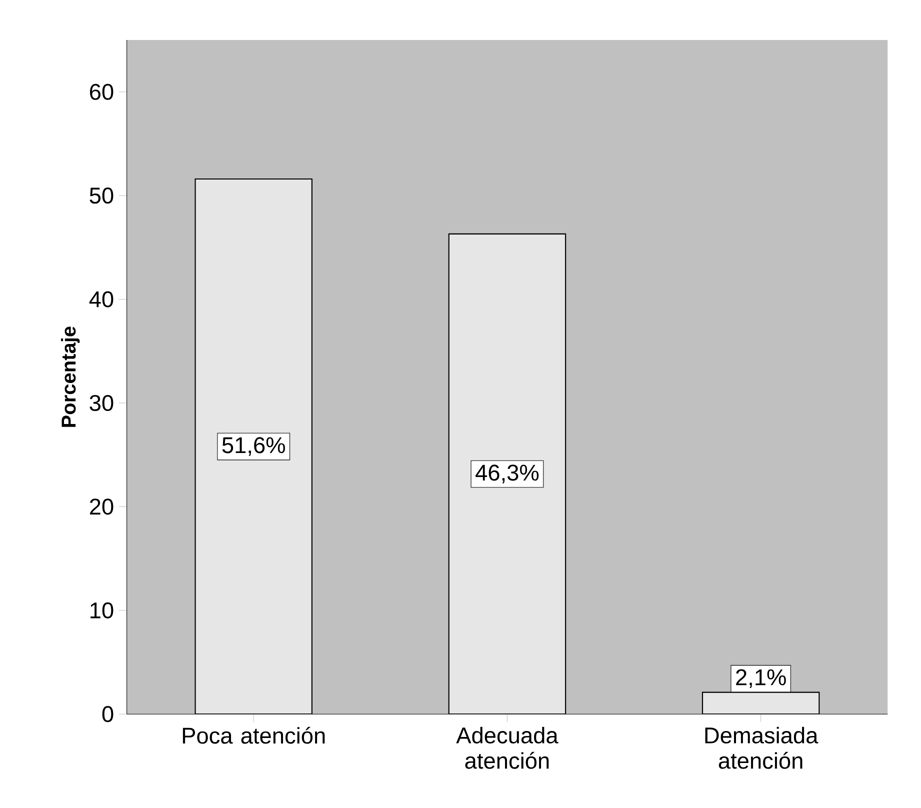 The image size is (921, 808). Describe the element at coordinates (761, 748) in the screenshot. I see `x-tick-label: Demasiada atención` at that location.